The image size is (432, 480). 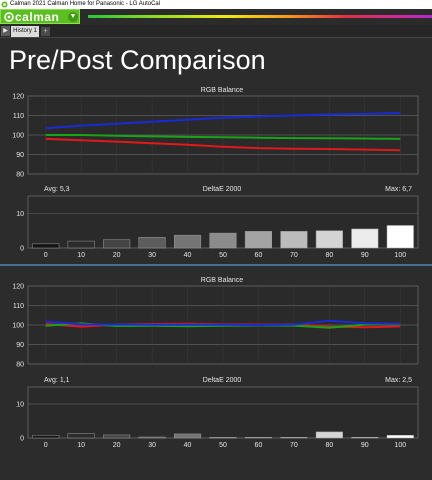 What do you see at coordinates (4, 4) in the screenshot?
I see `calman-app-icon` at bounding box center [4, 4].